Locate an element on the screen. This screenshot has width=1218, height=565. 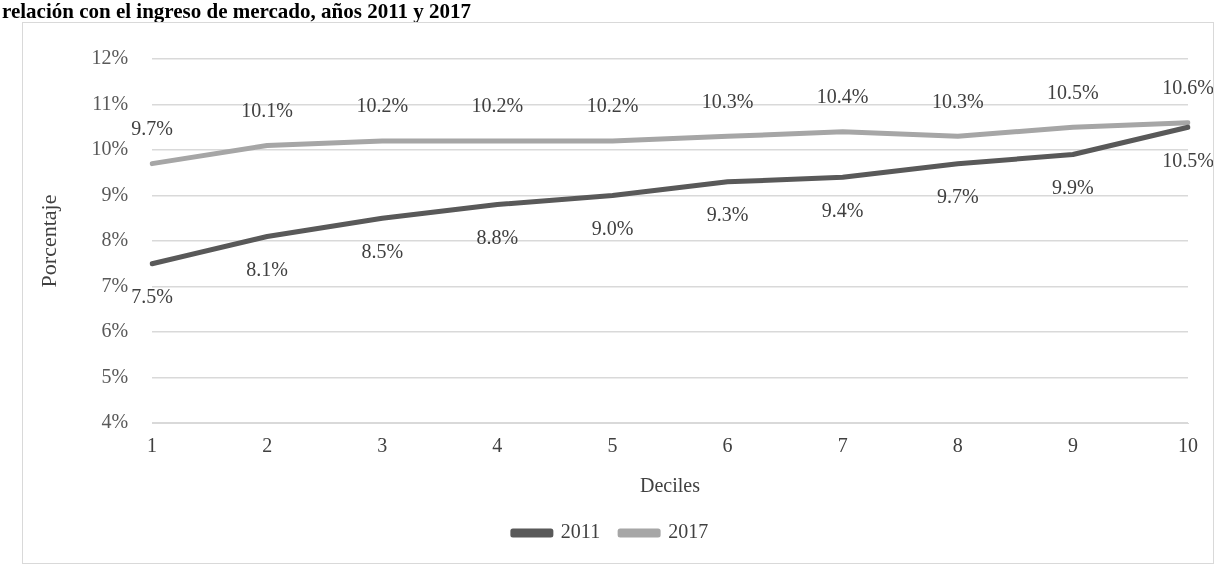
y-tick-label: 8% is located at coordinates (115, 239).